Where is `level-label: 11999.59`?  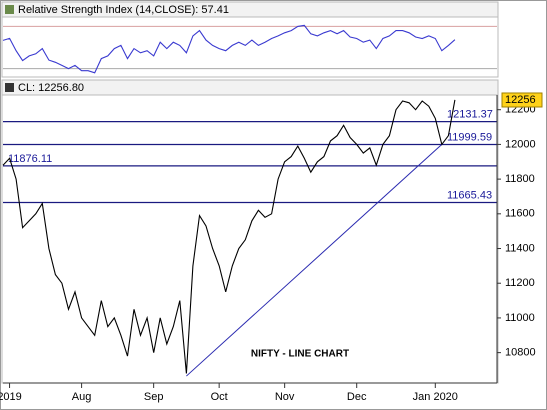
level-label: 11999.59 is located at coordinates (469, 137).